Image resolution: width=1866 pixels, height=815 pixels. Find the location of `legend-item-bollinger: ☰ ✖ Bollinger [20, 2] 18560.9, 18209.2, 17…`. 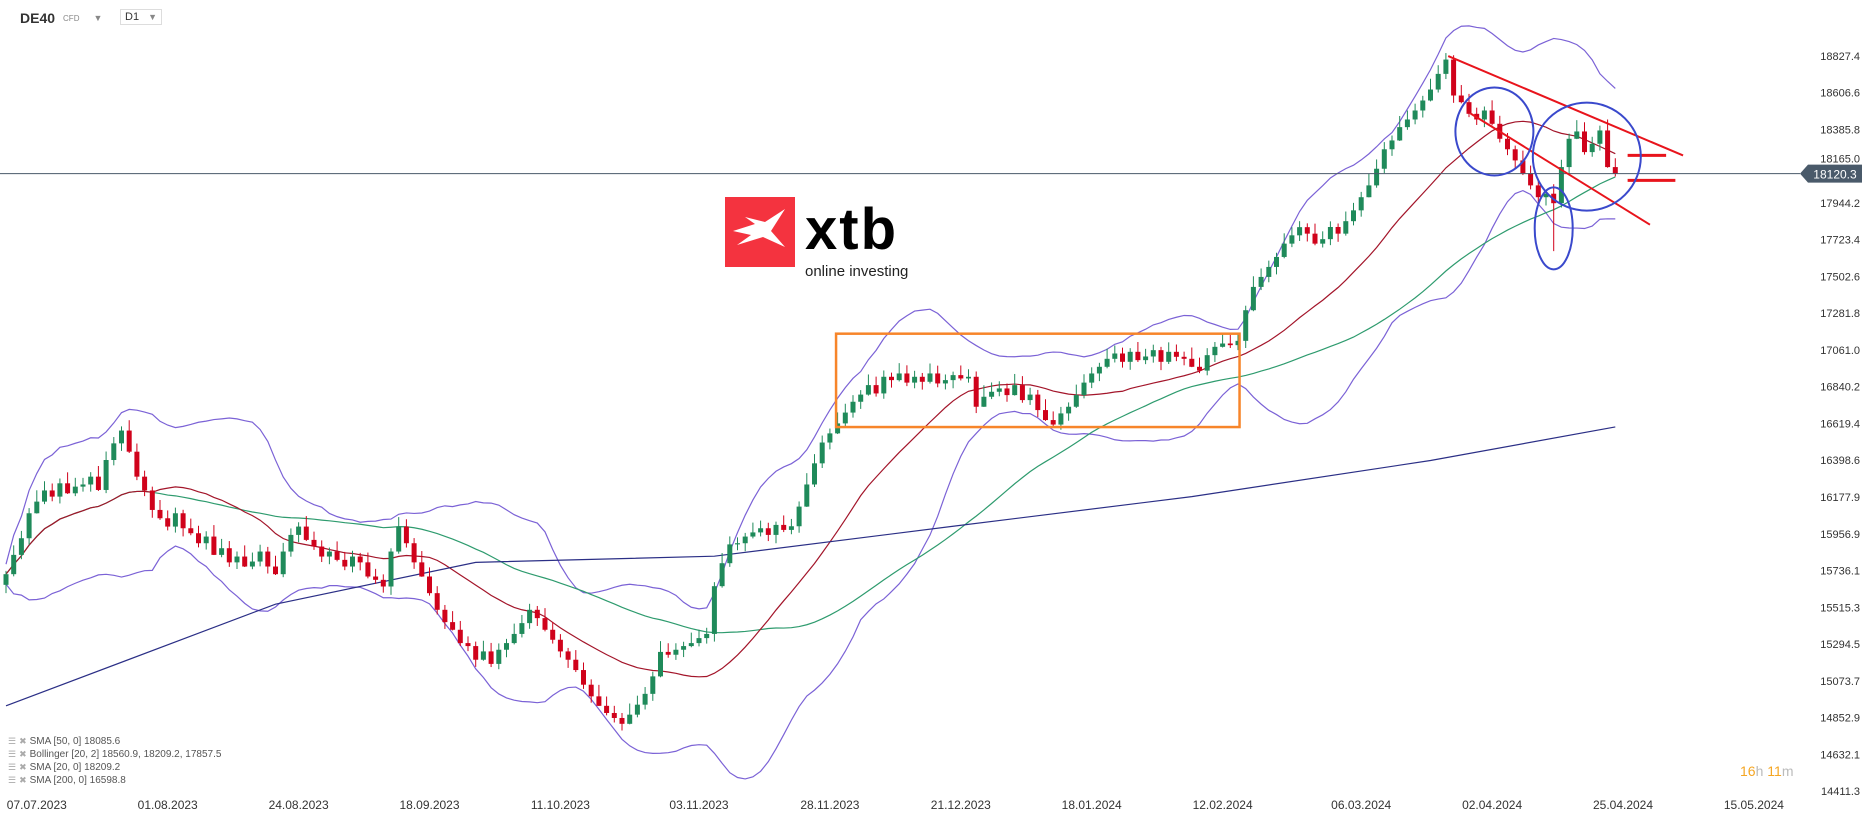

legend-item-bollinger: ☰ ✖ Bollinger [20, 2] 18560.9, 18209.2, 17… is located at coordinates (114, 754).